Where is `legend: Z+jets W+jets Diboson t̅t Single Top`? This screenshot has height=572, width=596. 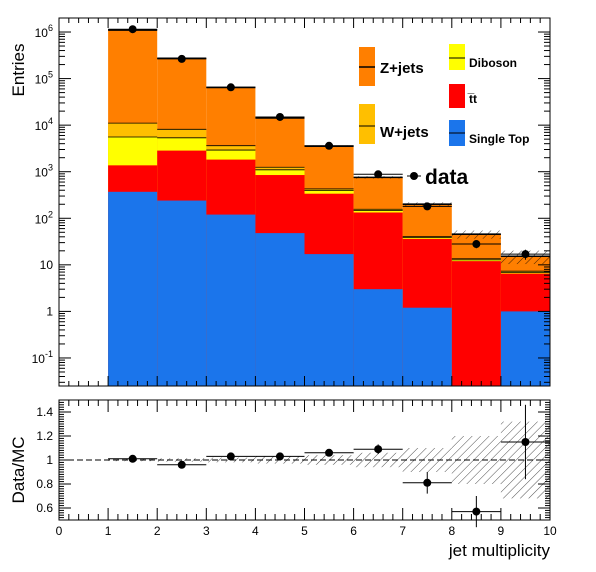
legend: Z+jets W+jets Diboson t̅t Single Top is located at coordinates (444, 116).